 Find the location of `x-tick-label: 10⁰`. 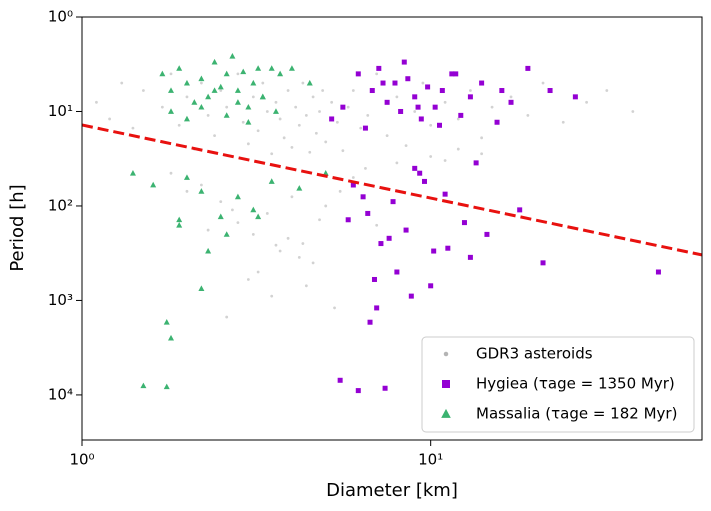

x-tick-label: 10⁰ is located at coordinates (81, 460).